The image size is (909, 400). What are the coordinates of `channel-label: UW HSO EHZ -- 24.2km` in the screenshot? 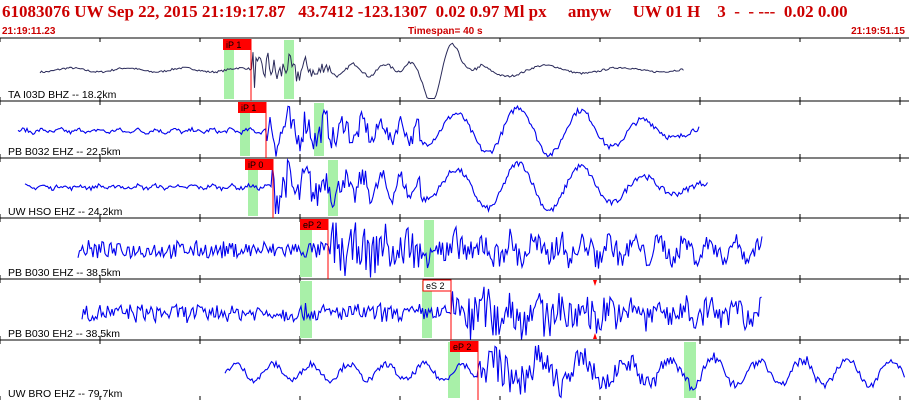 It's located at (65, 212).